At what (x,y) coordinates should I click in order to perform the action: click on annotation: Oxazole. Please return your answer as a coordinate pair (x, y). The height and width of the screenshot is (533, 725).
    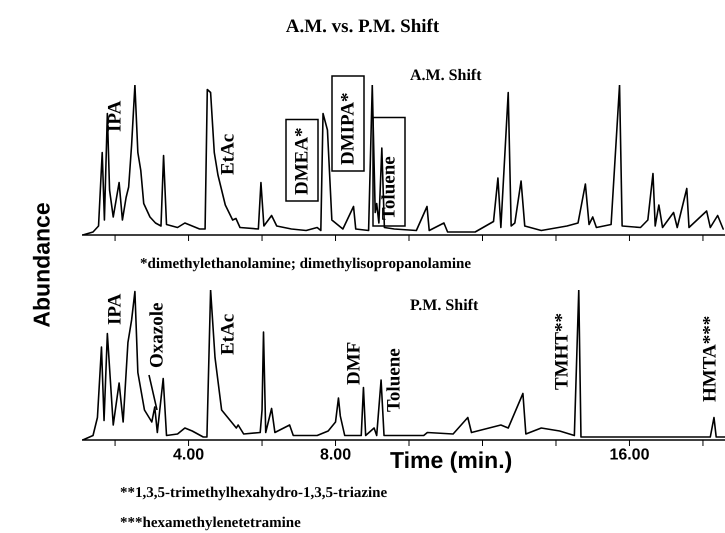
    Looking at the image, I should click on (157, 335).